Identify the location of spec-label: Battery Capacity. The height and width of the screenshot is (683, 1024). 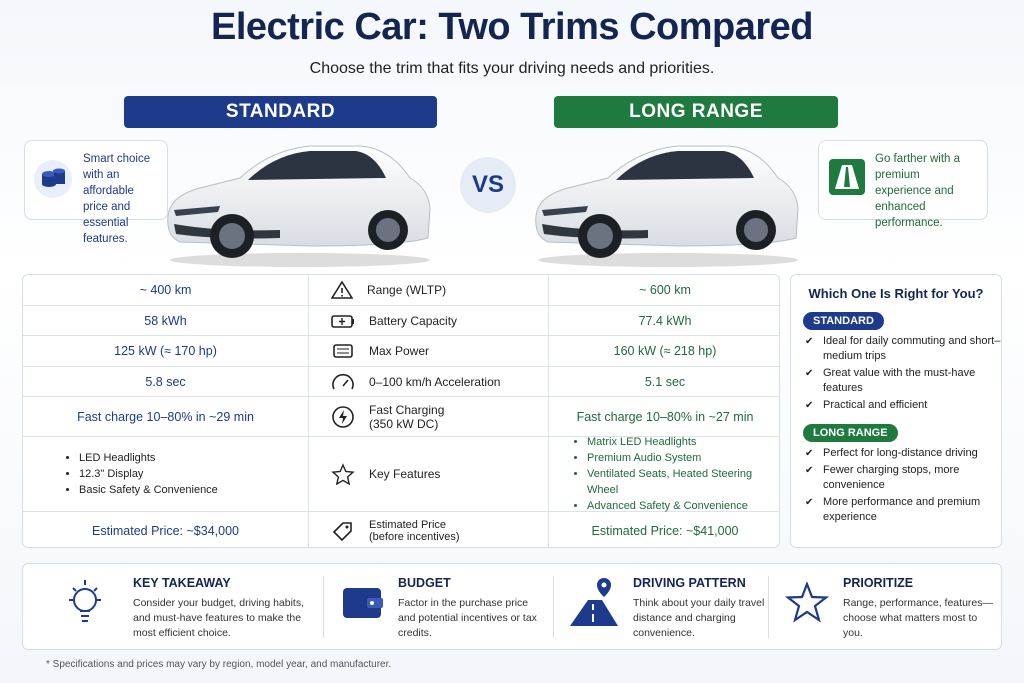
(413, 320).